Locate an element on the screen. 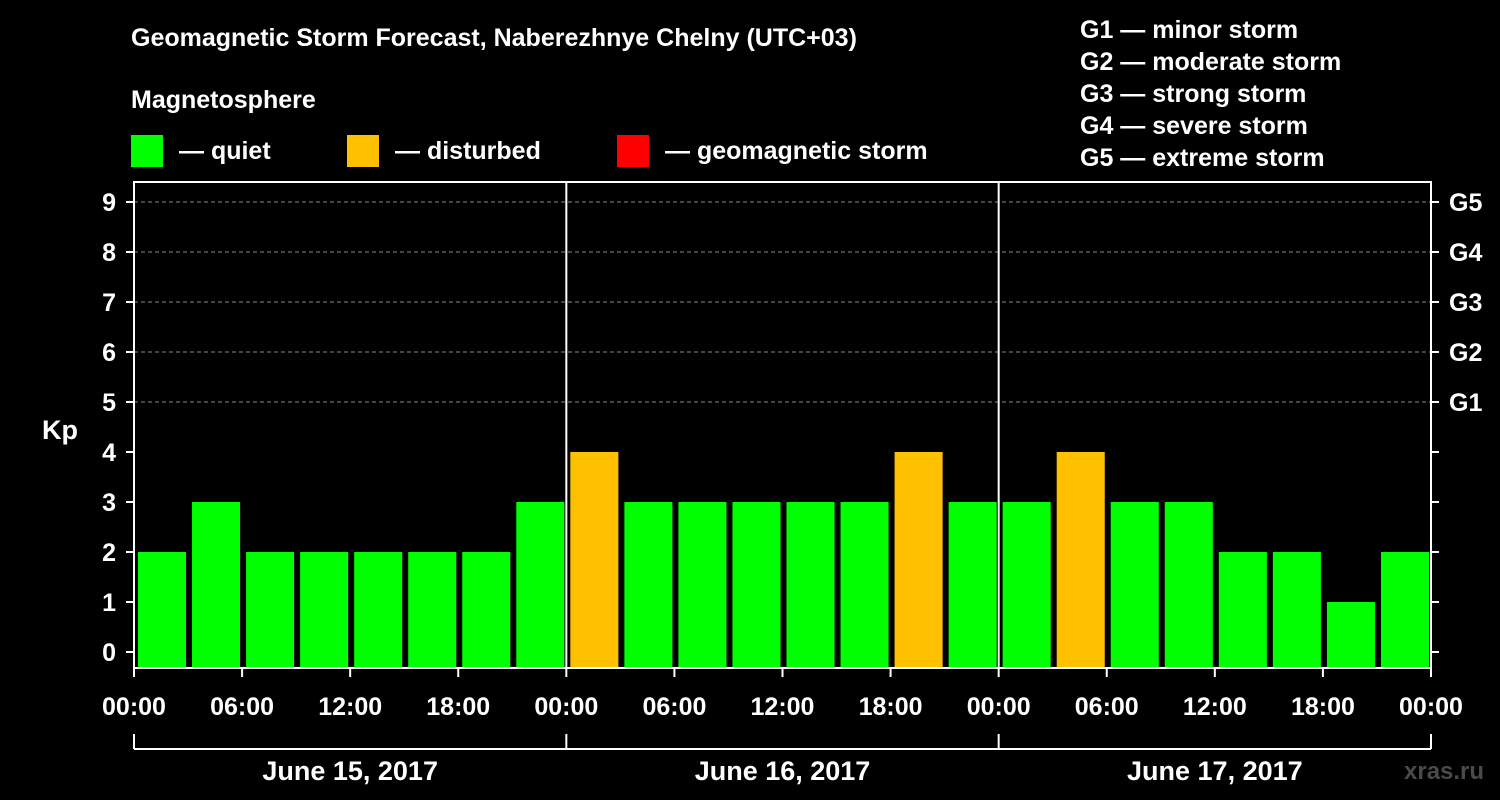 The width and height of the screenshot is (1500, 800). y-tick-label-3: 3 is located at coordinates (109, 503).